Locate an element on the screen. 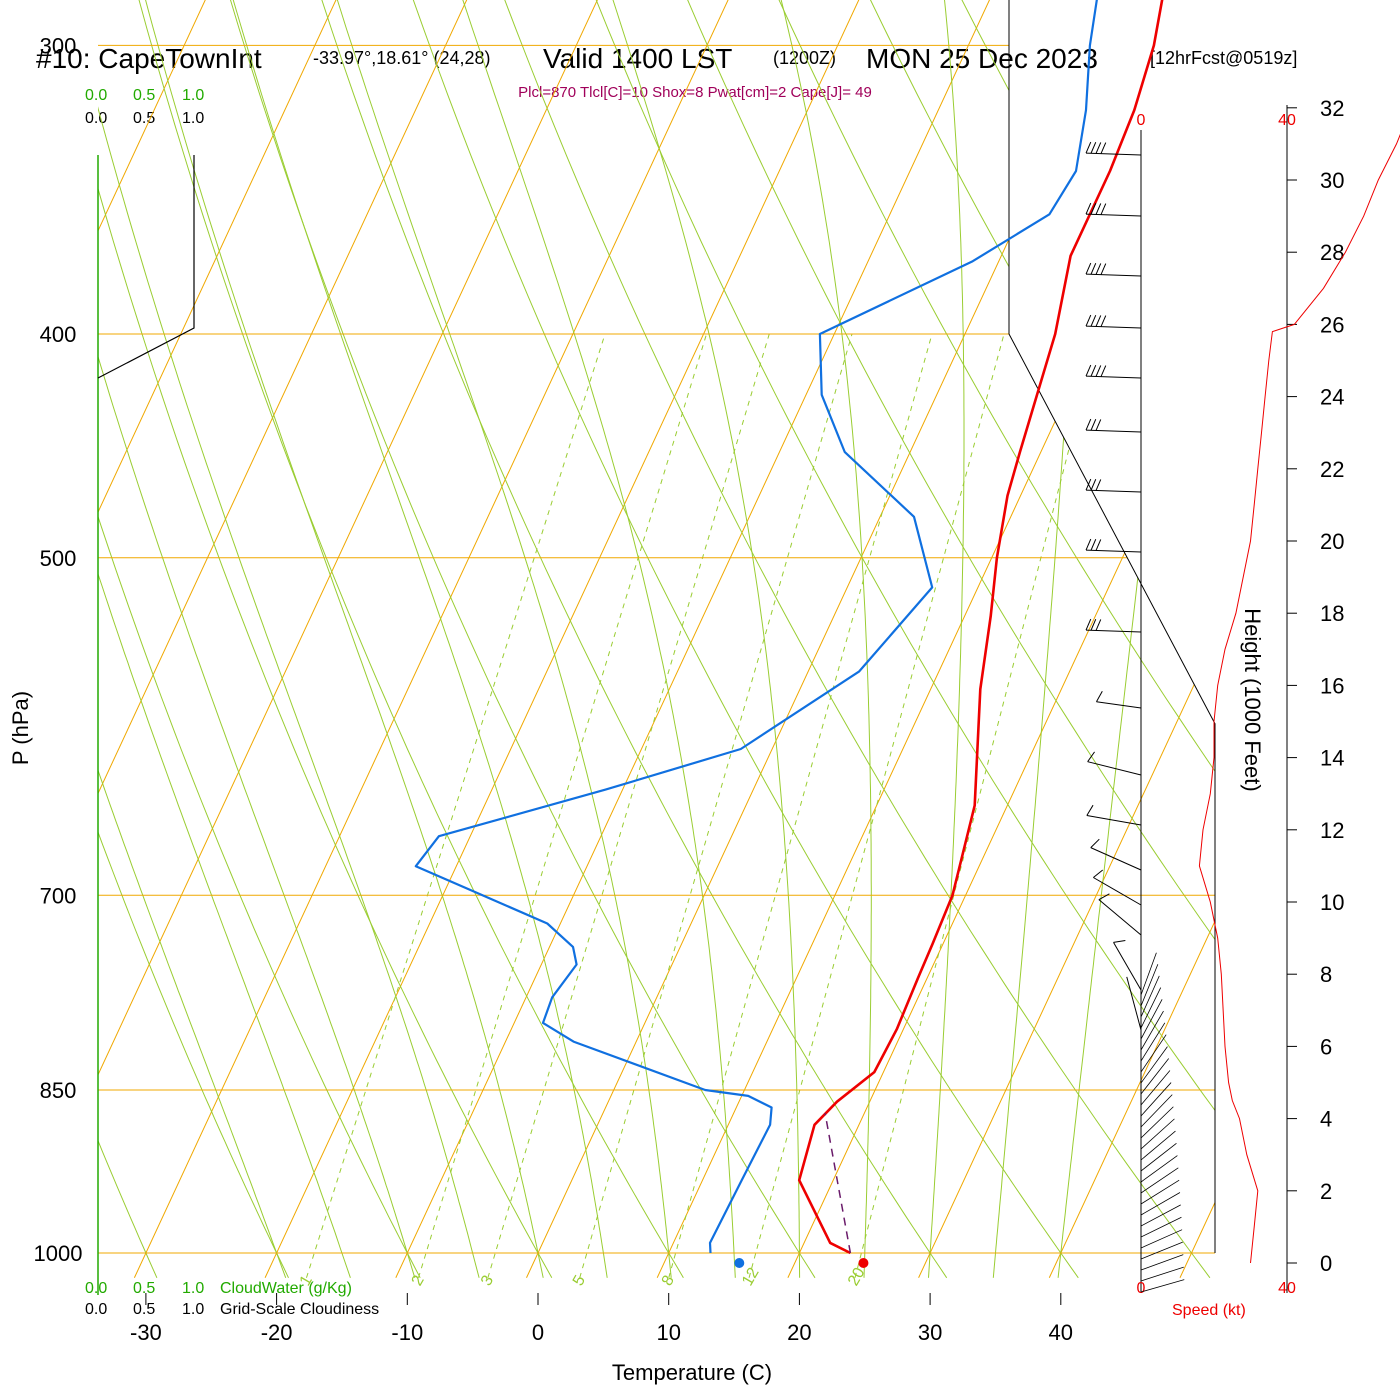 The height and width of the screenshot is (1400, 1400). speed-tick-label: 40 is located at coordinates (1287, 1288).